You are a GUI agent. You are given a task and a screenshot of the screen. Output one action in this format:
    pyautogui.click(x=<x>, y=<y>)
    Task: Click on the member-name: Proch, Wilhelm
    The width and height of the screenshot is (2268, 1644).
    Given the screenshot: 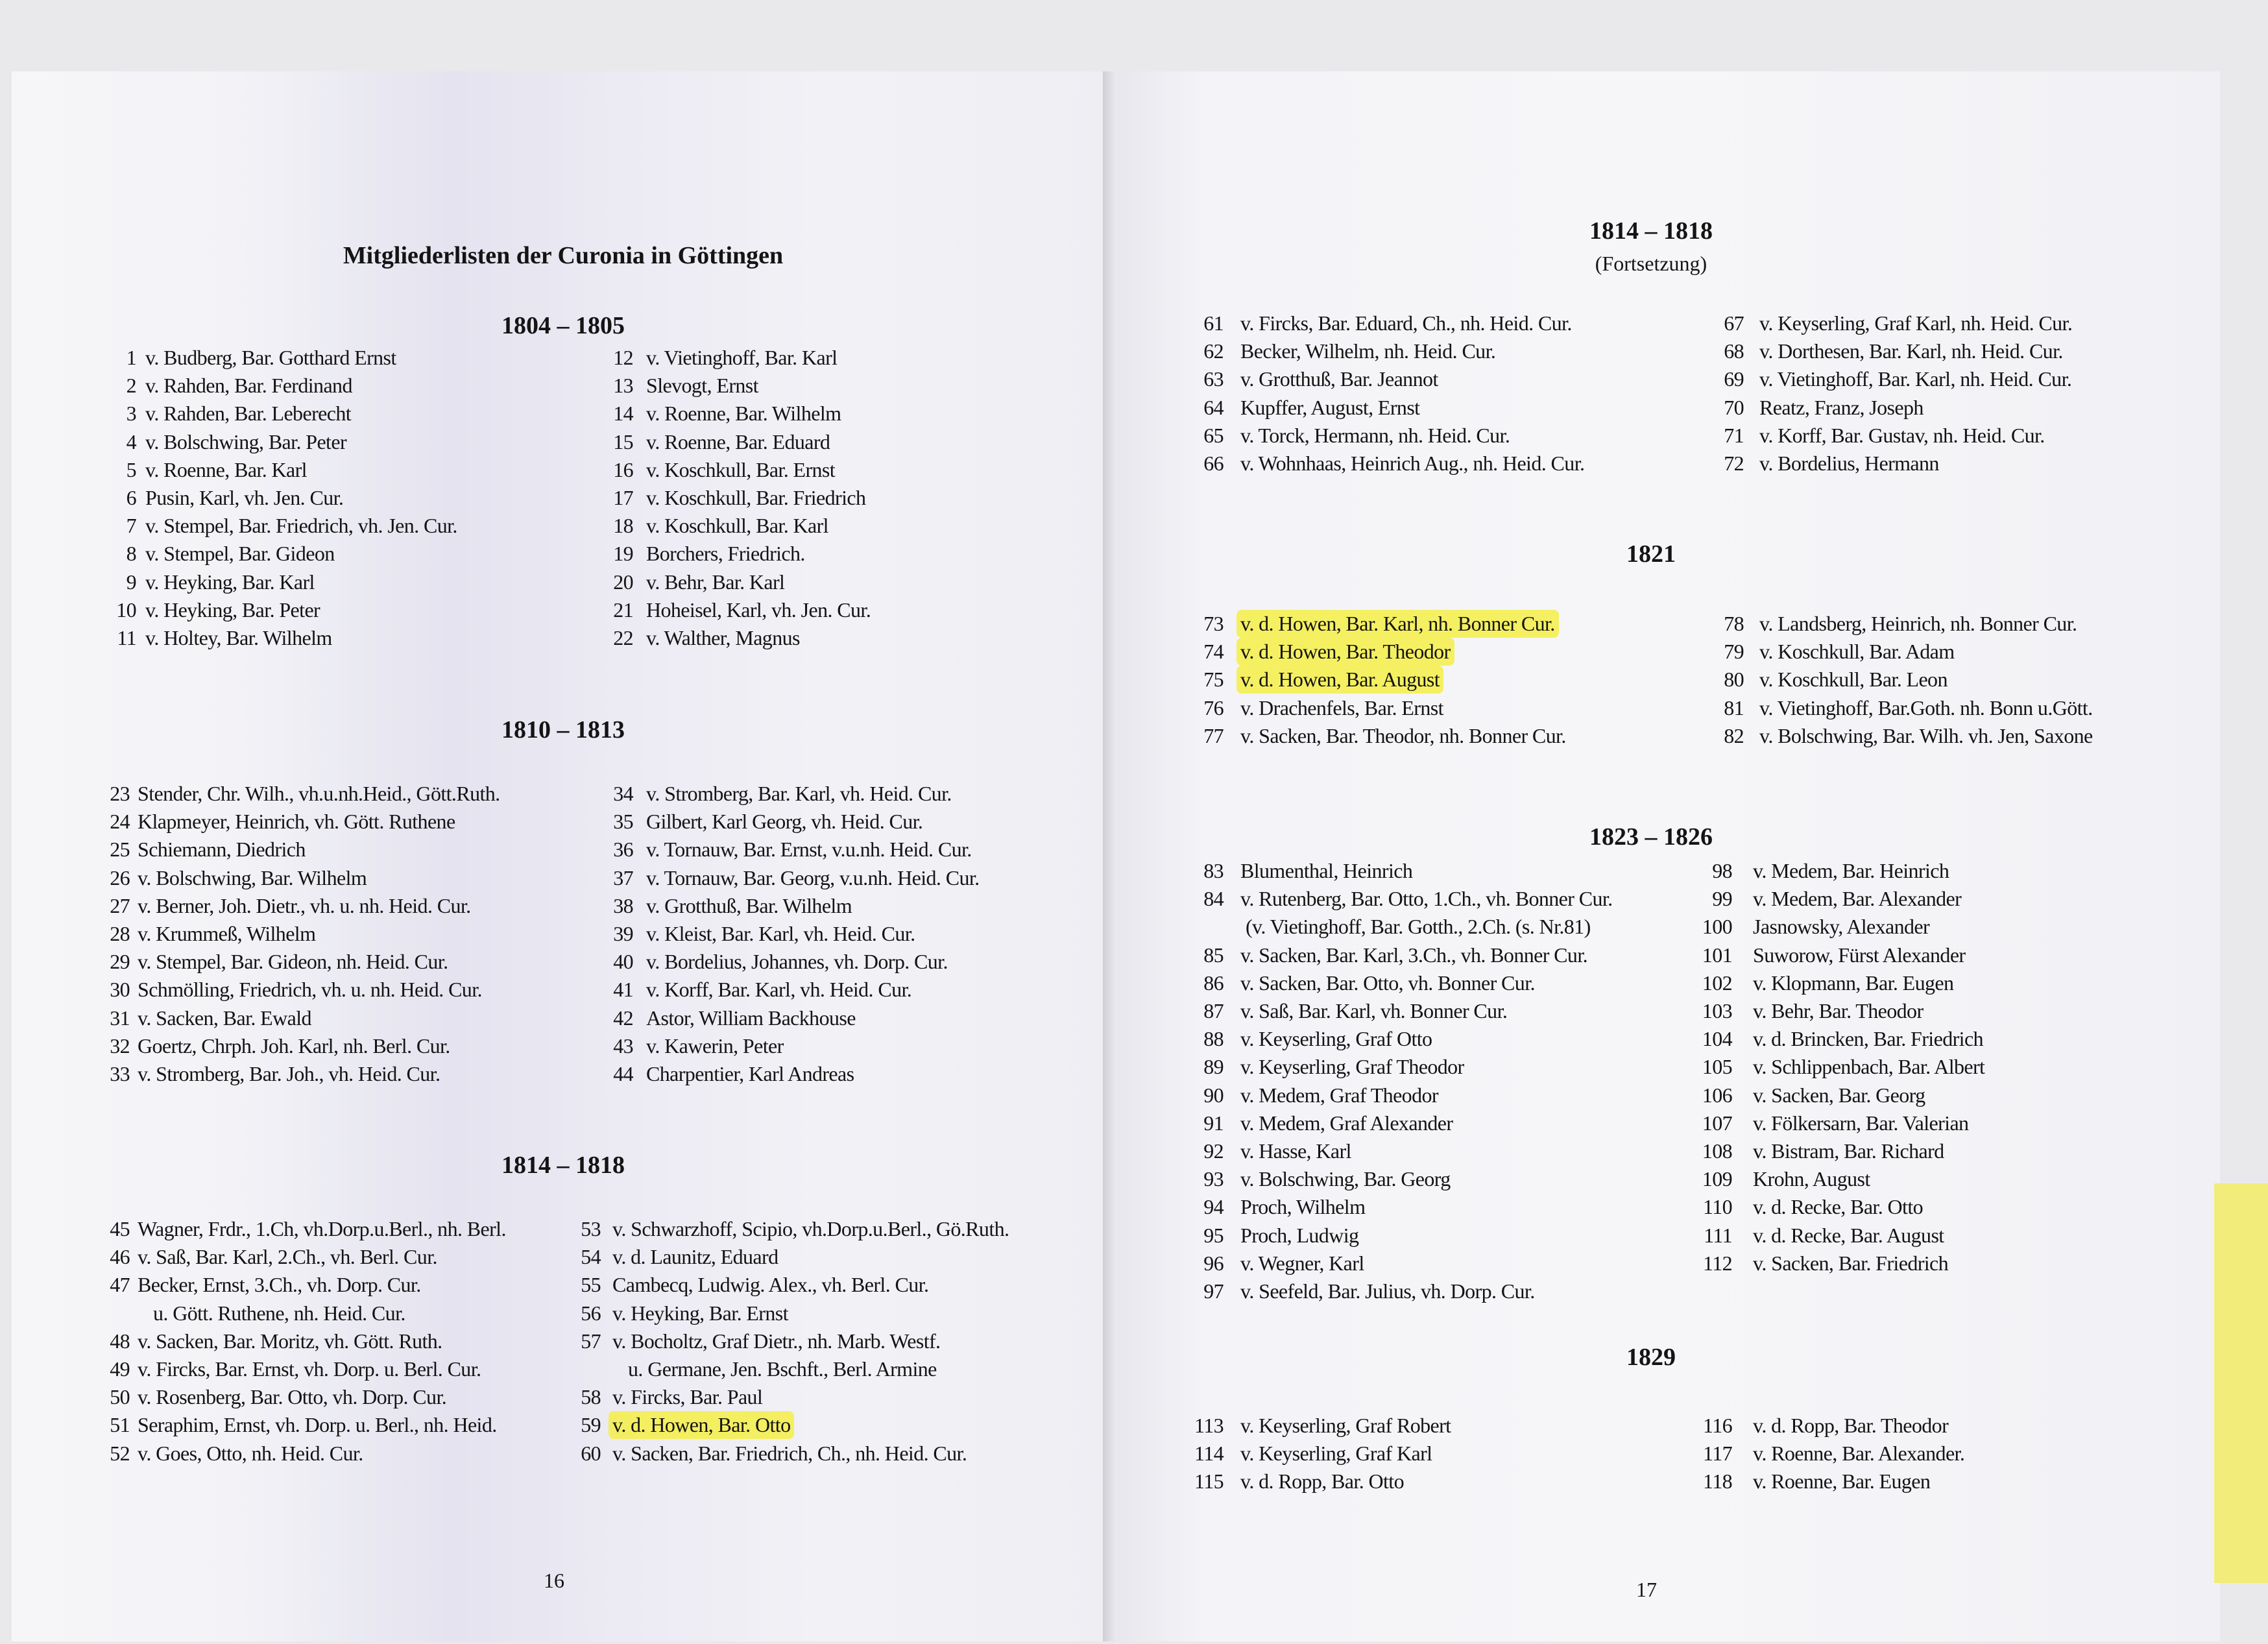 What is the action you would take?
    pyautogui.click(x=1303, y=1207)
    